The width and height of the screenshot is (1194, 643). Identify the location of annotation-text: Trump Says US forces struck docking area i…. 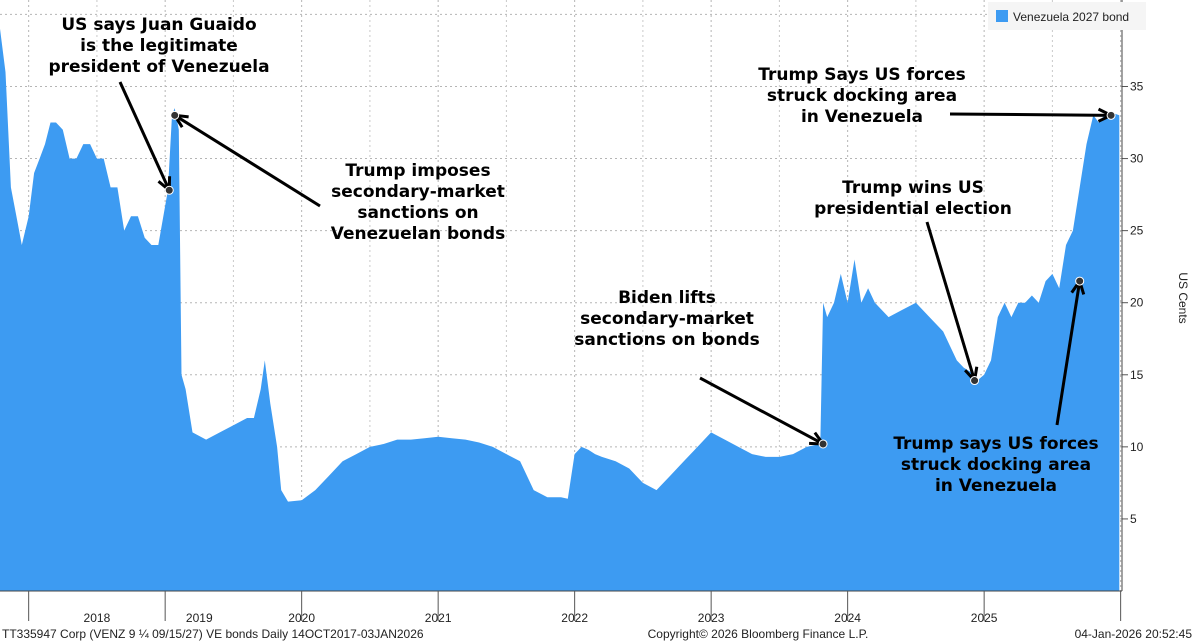
(861, 96).